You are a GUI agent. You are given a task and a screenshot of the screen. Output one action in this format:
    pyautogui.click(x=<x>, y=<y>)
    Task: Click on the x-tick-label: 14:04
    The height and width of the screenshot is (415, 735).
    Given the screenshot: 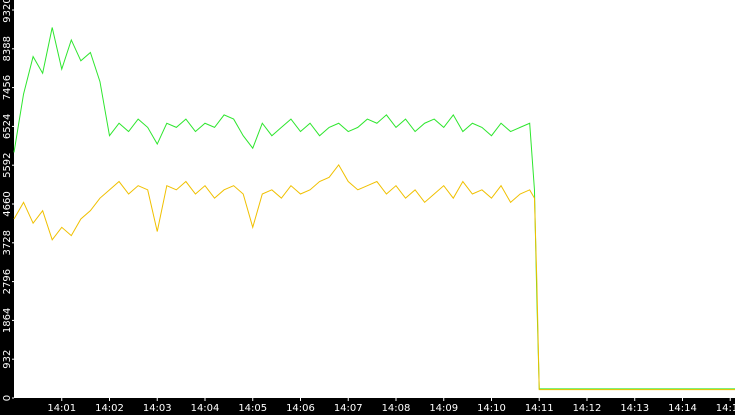 What is the action you would take?
    pyautogui.click(x=205, y=408)
    